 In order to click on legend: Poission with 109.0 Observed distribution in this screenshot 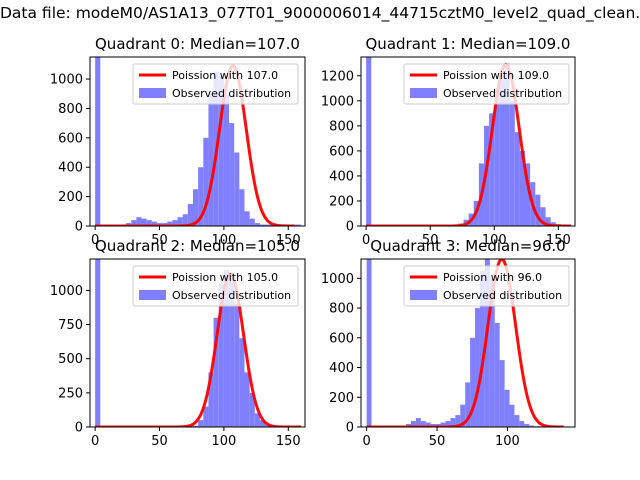, I will do `click(486, 84)`.